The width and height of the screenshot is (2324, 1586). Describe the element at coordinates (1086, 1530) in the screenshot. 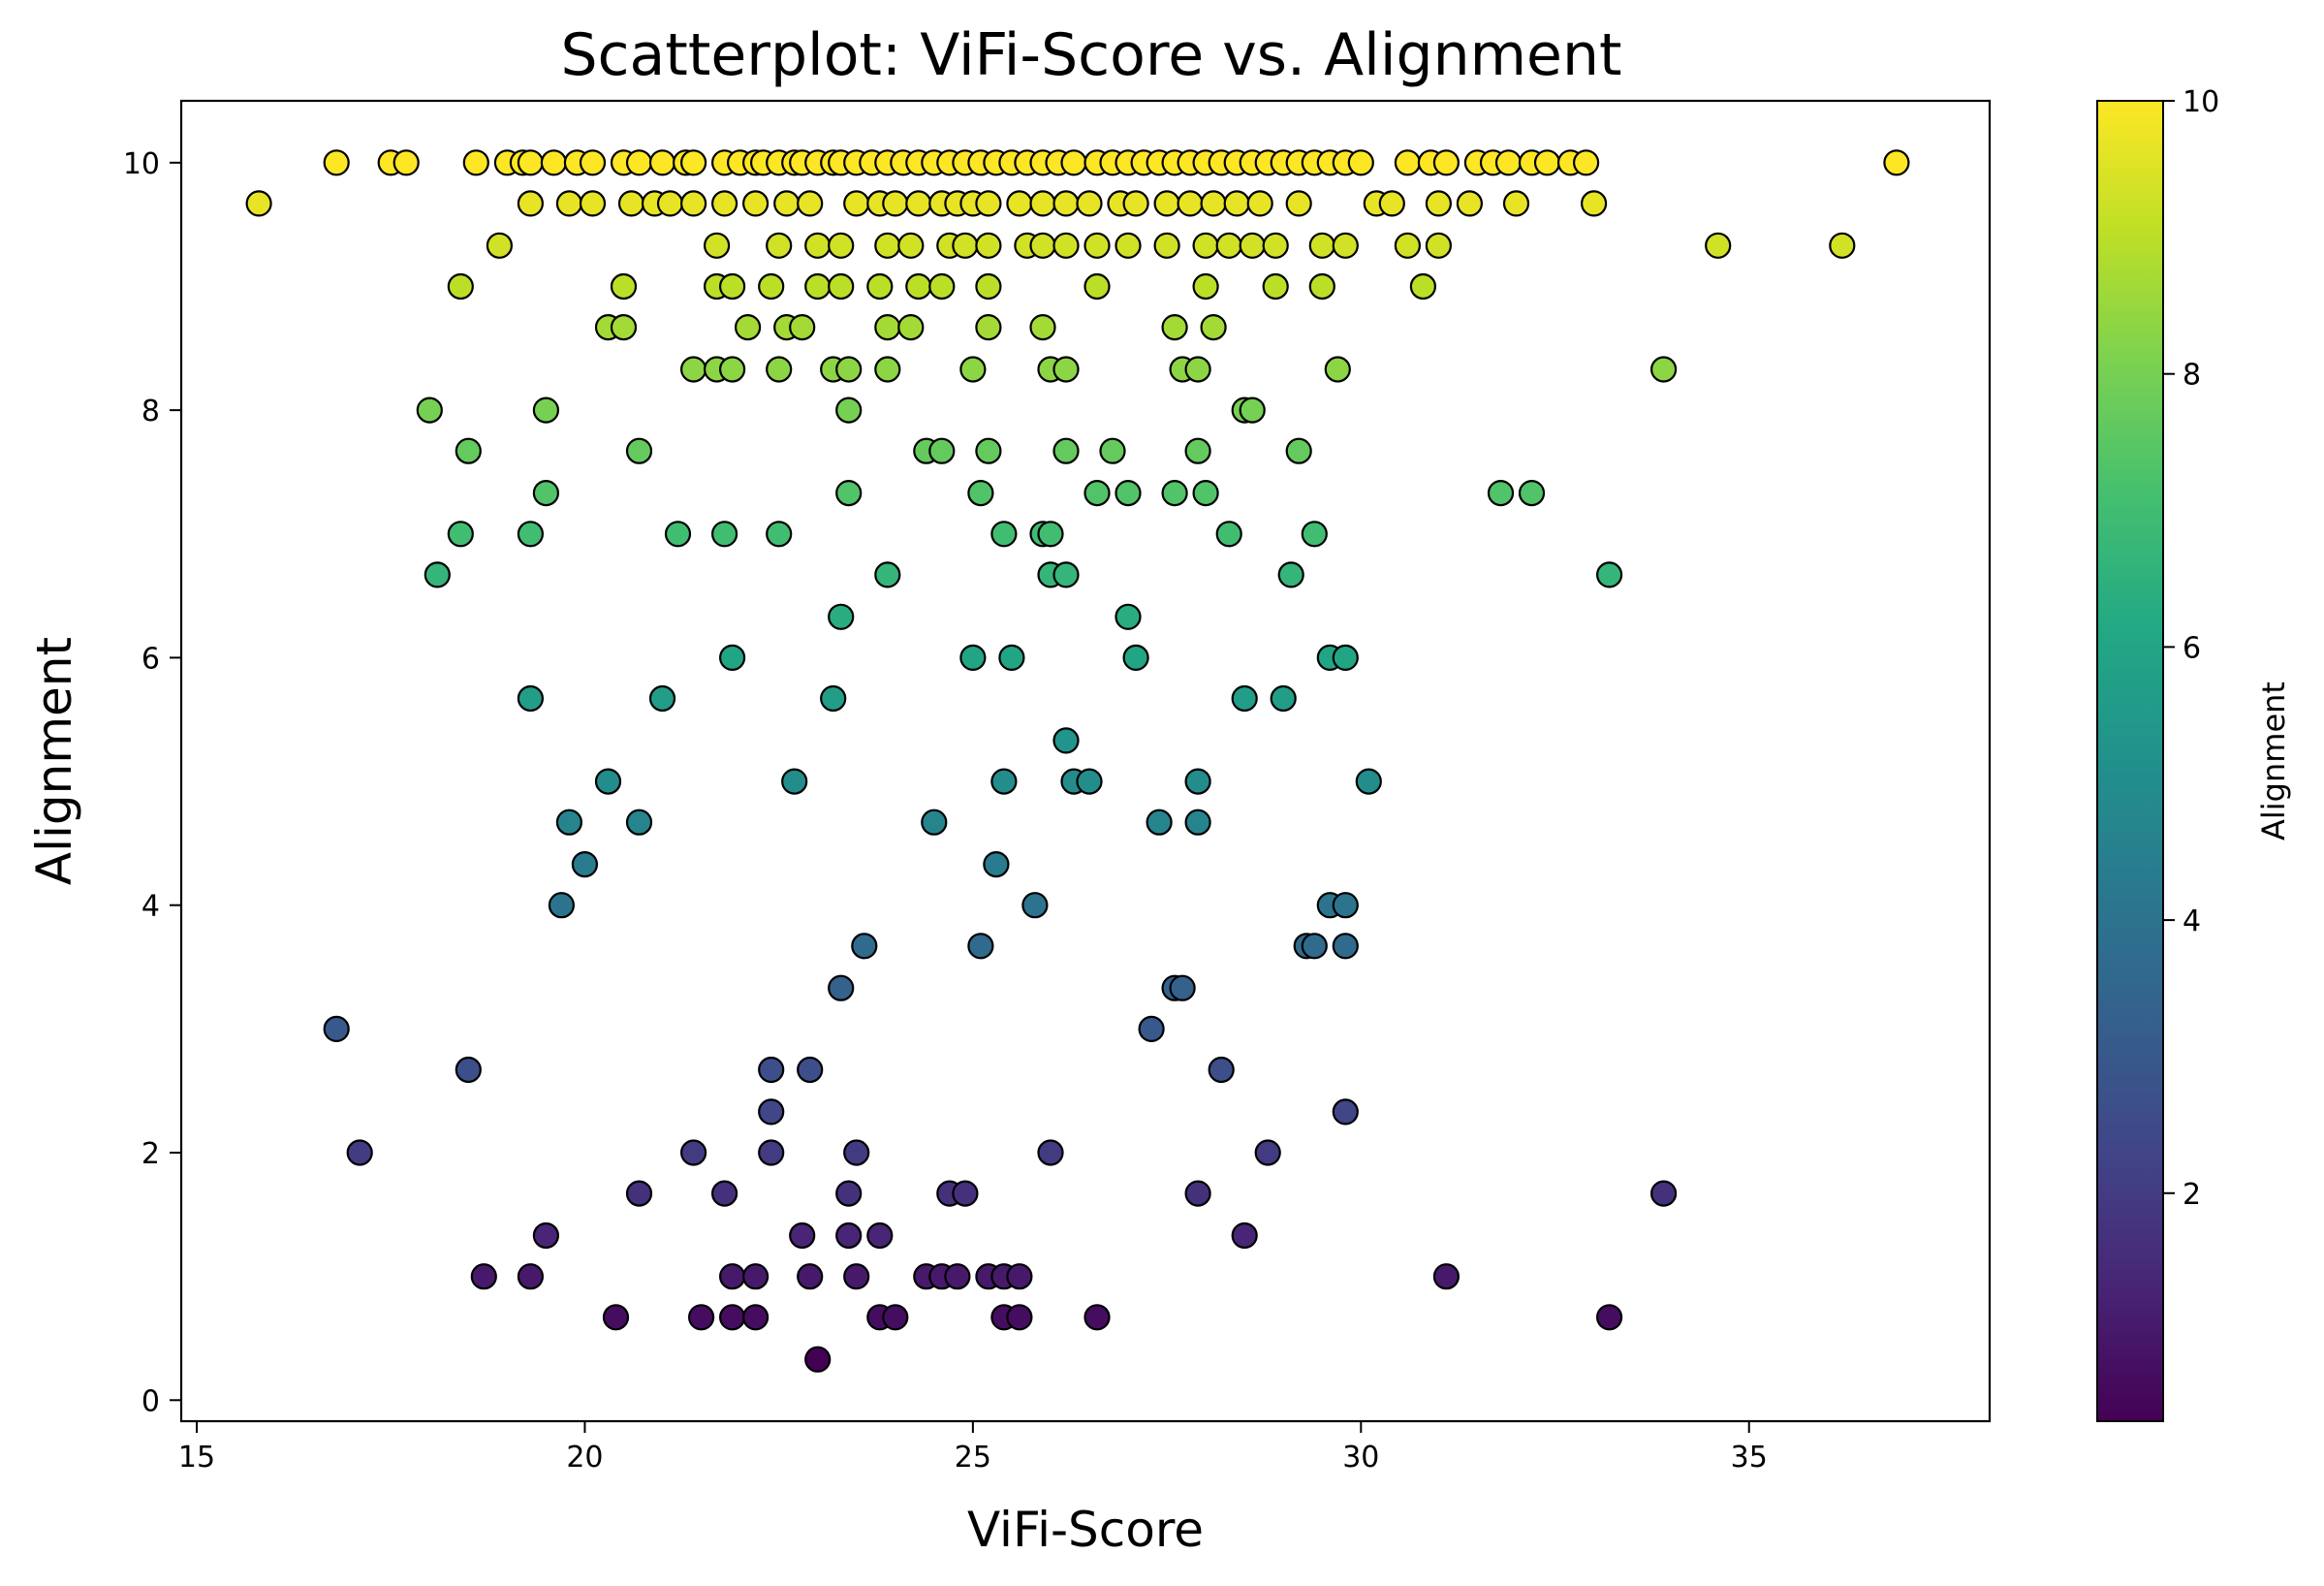

I see `x-axis-label: ViFi-Score` at that location.